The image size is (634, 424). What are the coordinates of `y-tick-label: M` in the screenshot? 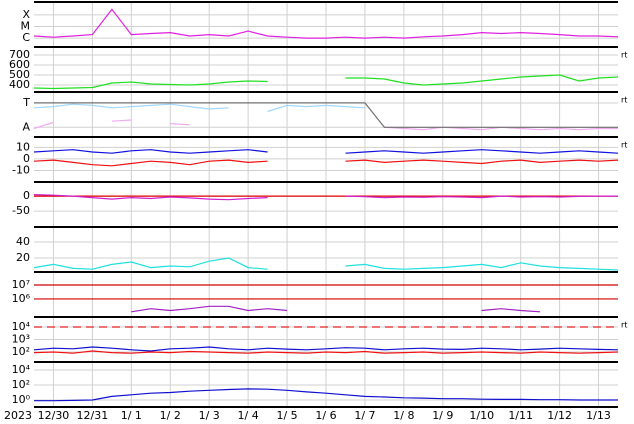 It's located at (26, 25).